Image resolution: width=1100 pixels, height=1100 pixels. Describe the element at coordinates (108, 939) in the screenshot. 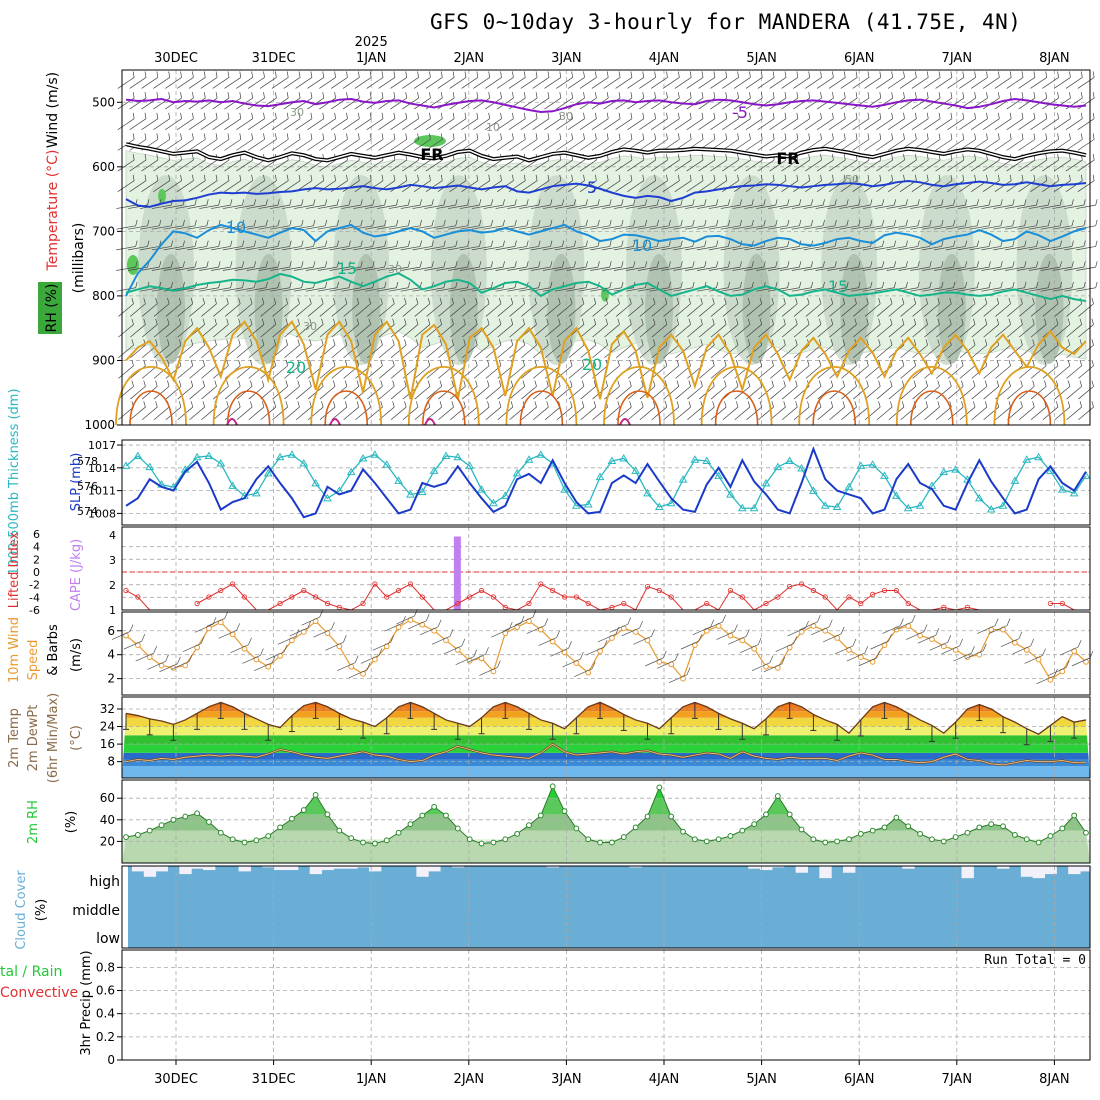

I see `cloud-level-label: low` at that location.